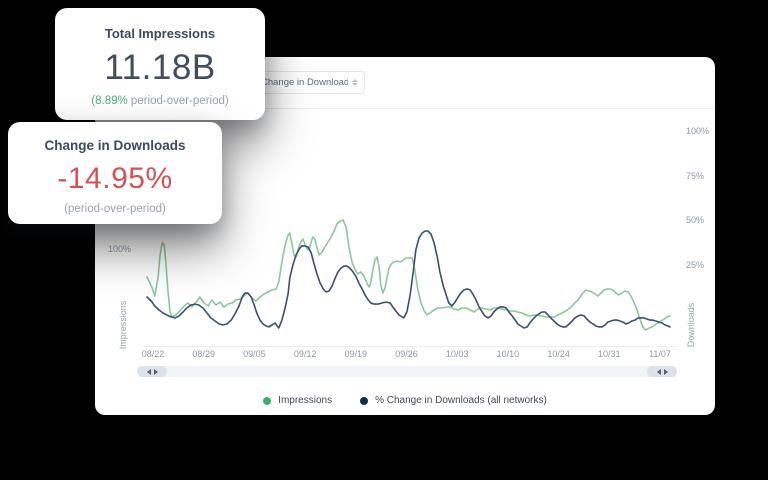 The image size is (768, 480). I want to click on metric-select-value: Change in Downloads, so click(304, 82).